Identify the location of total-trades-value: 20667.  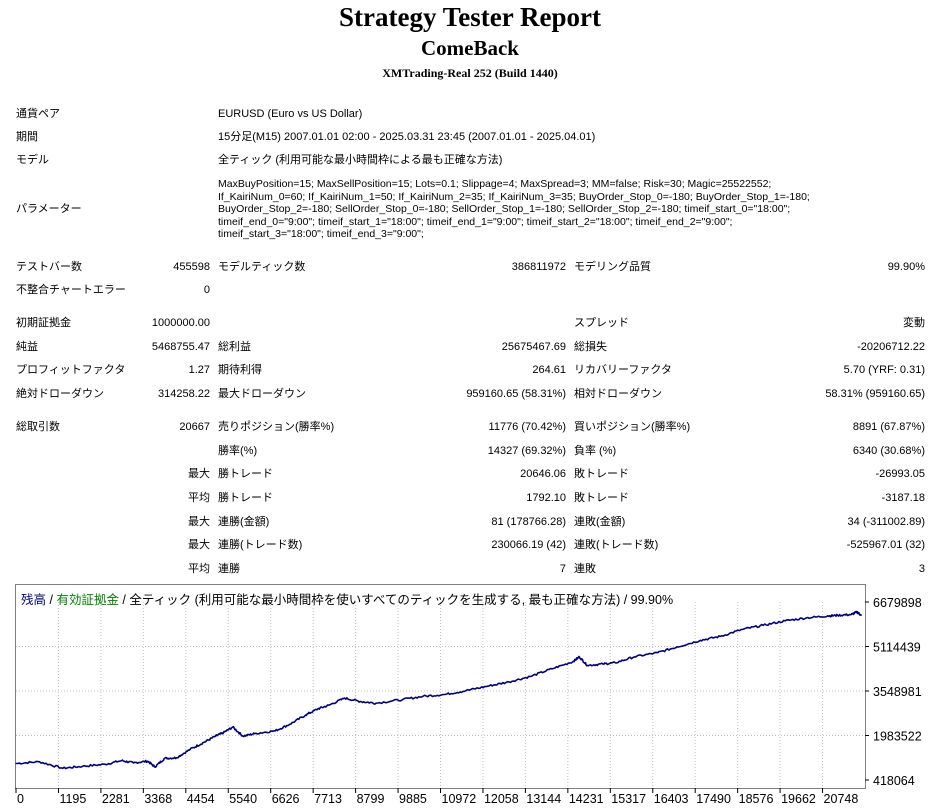
(194, 427).